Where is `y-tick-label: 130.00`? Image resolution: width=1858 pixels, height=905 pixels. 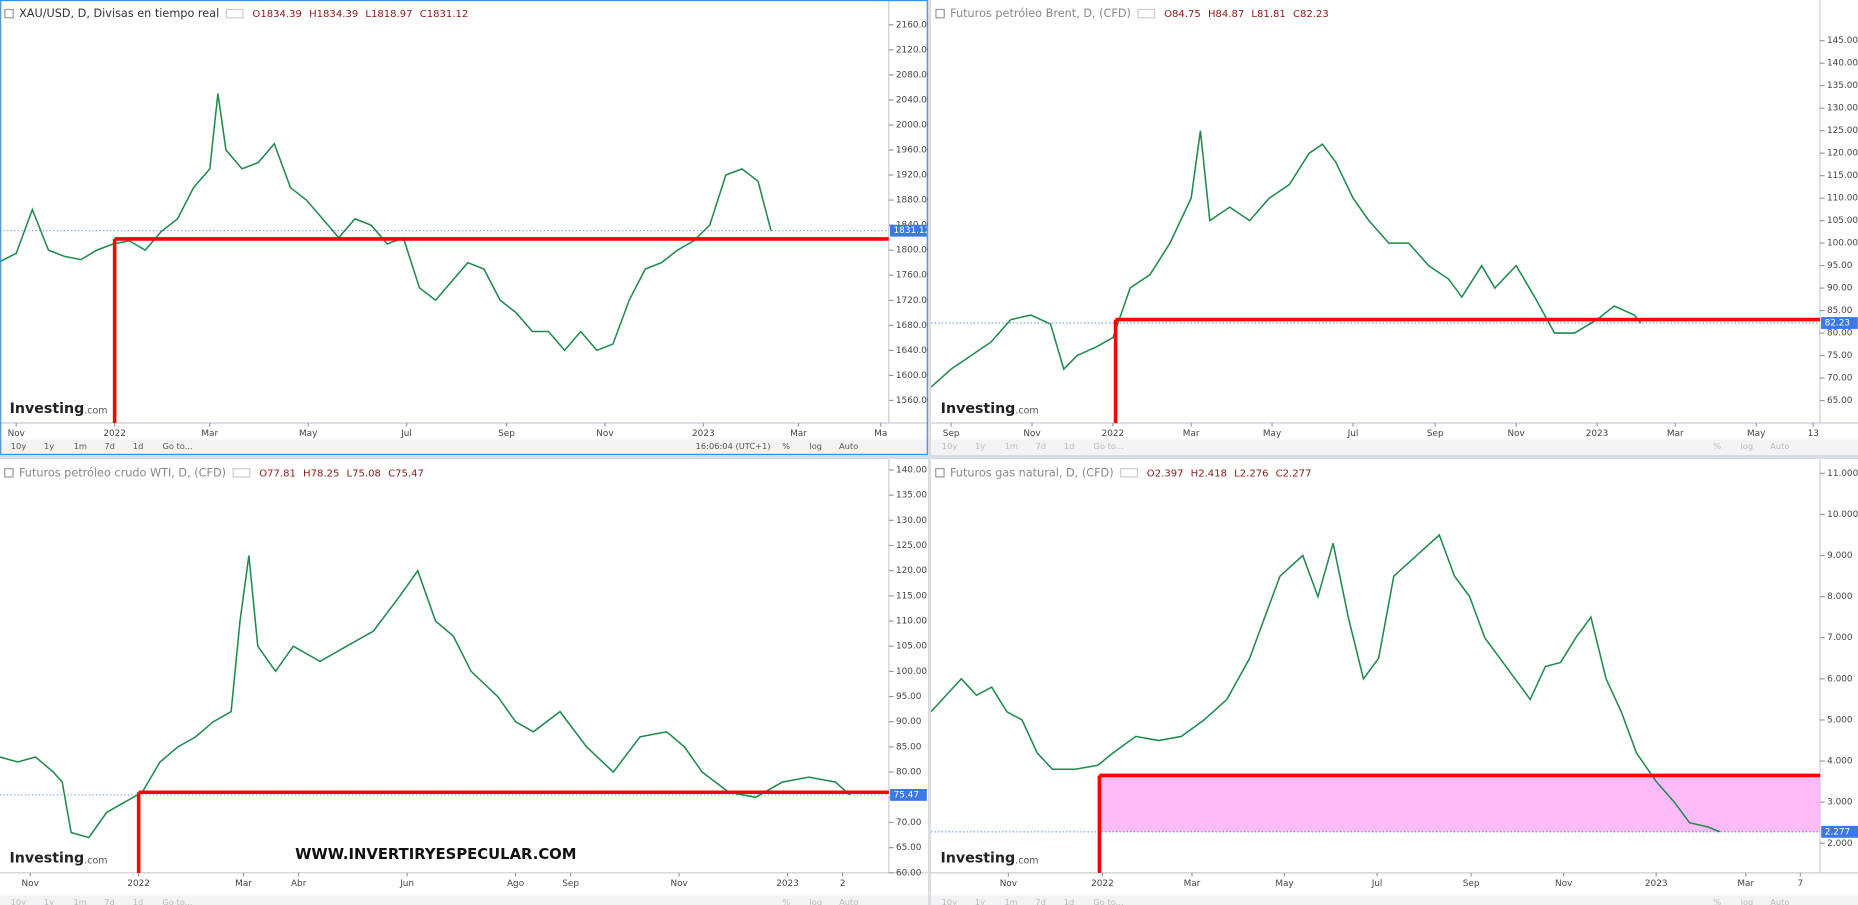 y-tick-label: 130.00 is located at coordinates (1842, 109).